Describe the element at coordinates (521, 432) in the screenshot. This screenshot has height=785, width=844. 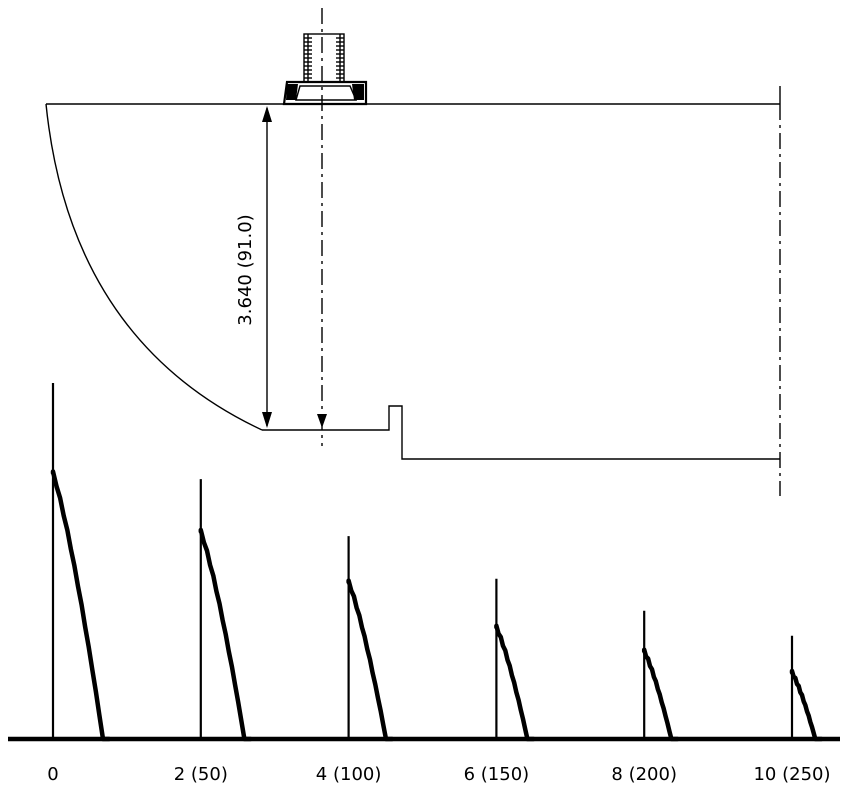
I see `block-bottom-surface` at that location.